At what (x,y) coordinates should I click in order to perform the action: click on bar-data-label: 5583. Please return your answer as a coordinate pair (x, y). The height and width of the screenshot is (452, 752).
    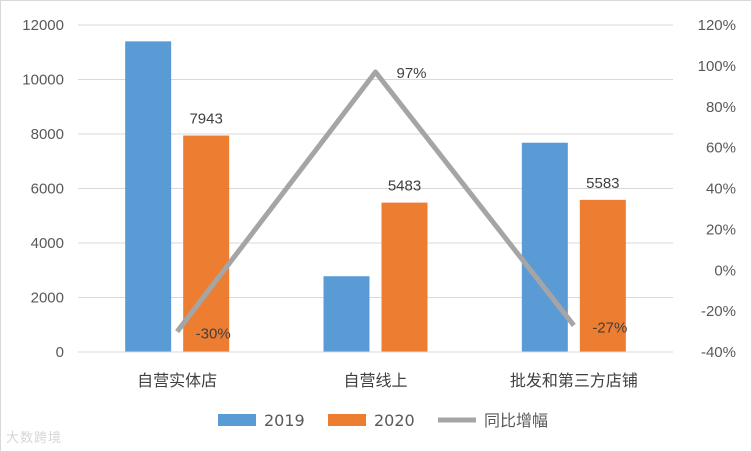
    Looking at the image, I should click on (602, 183).